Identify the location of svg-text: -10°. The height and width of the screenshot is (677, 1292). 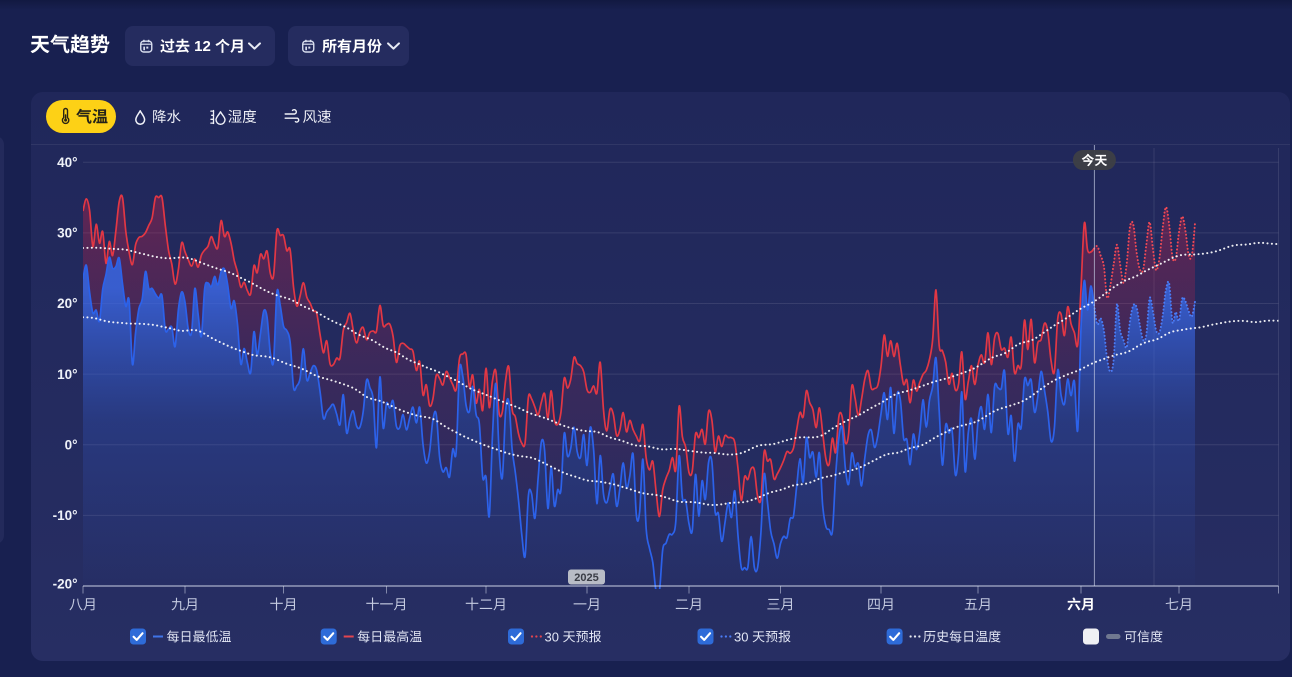
(65, 515).